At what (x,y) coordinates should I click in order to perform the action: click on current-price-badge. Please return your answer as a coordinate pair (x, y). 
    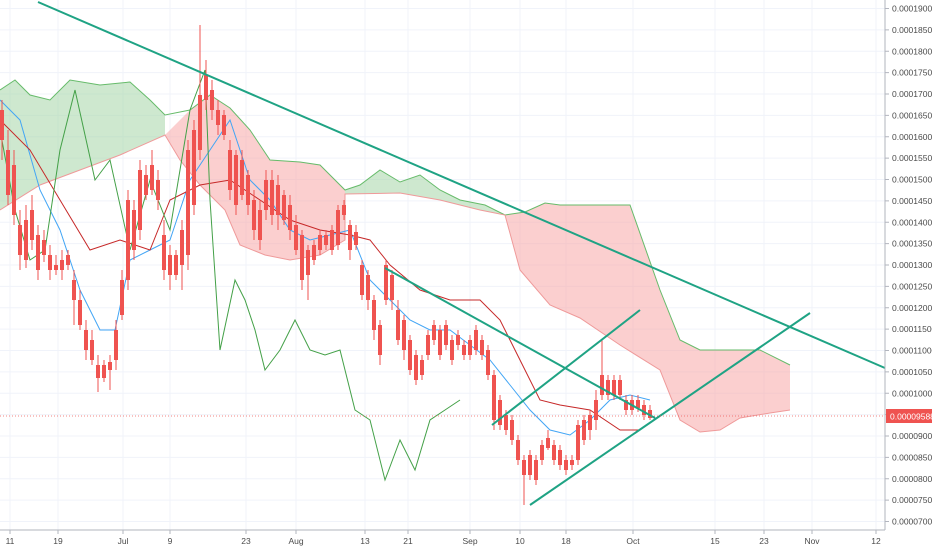
    Looking at the image, I should click on (909, 416).